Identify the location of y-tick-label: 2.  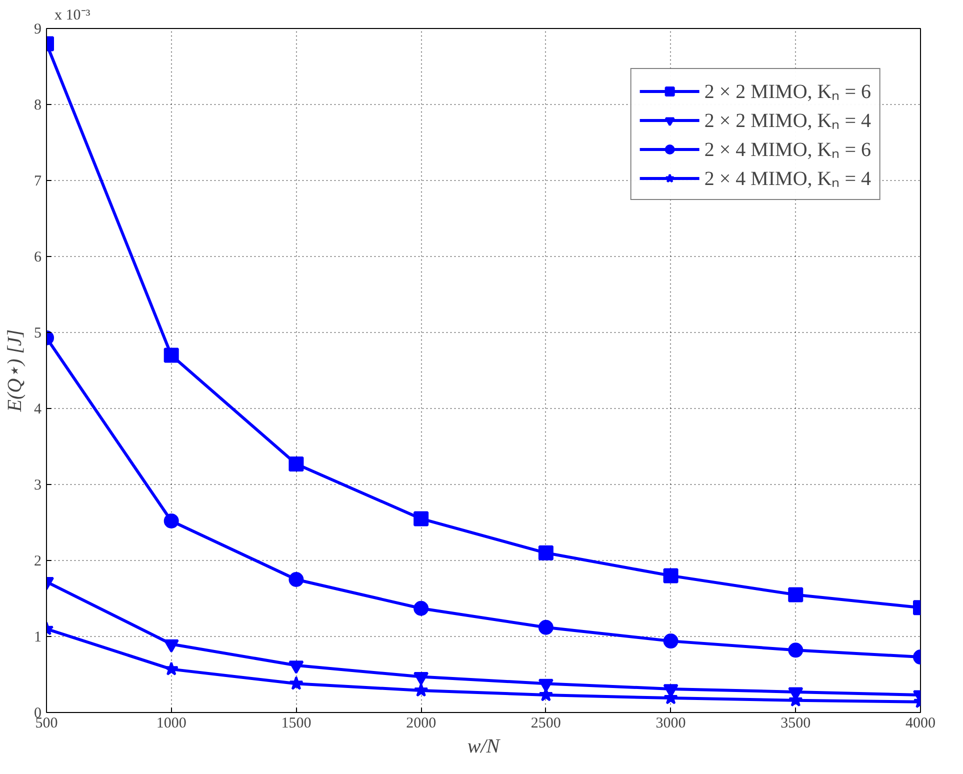
(38, 562).